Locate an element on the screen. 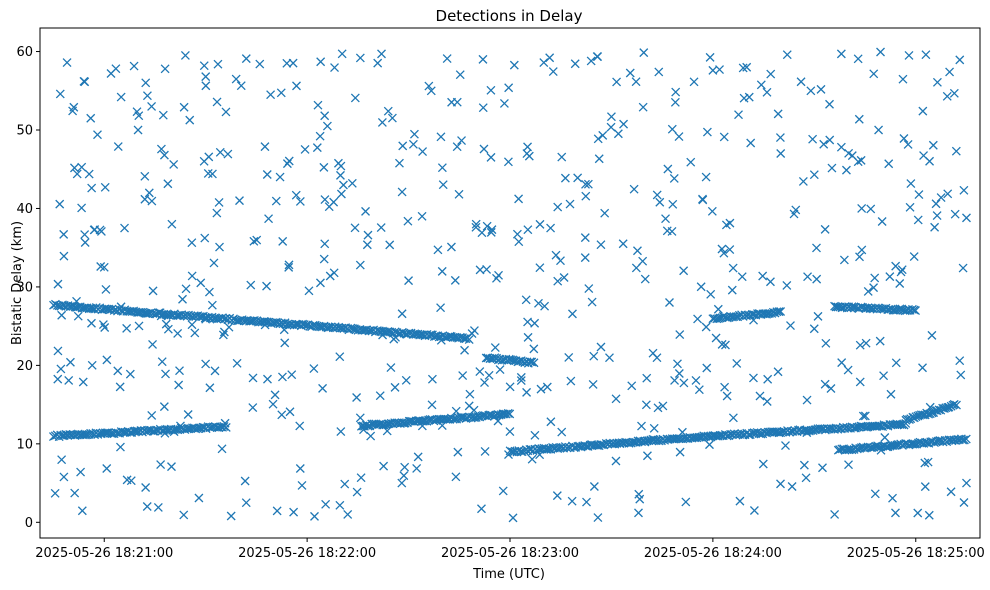 The width and height of the screenshot is (990, 590). y-axis-label: Bistatic Delay (km) is located at coordinates (17, 283).